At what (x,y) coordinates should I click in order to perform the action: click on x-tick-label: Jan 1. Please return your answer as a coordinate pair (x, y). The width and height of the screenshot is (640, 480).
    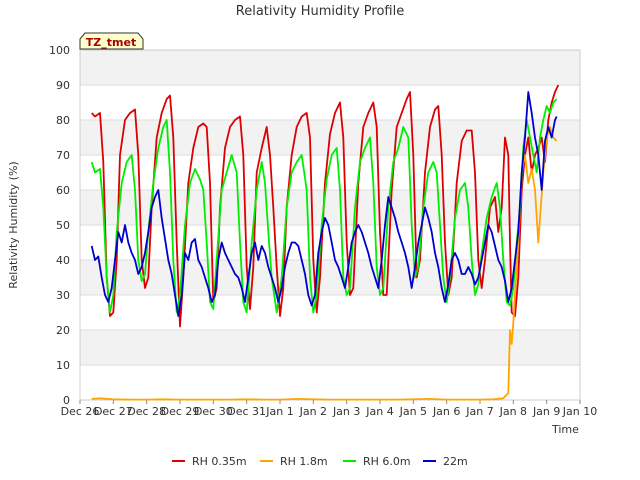
    Looking at the image, I should click on (279, 411).